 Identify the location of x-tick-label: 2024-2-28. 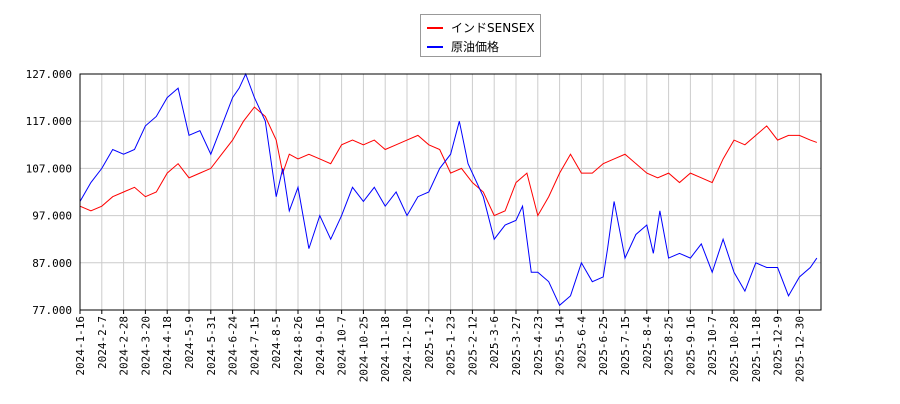
(124, 346).